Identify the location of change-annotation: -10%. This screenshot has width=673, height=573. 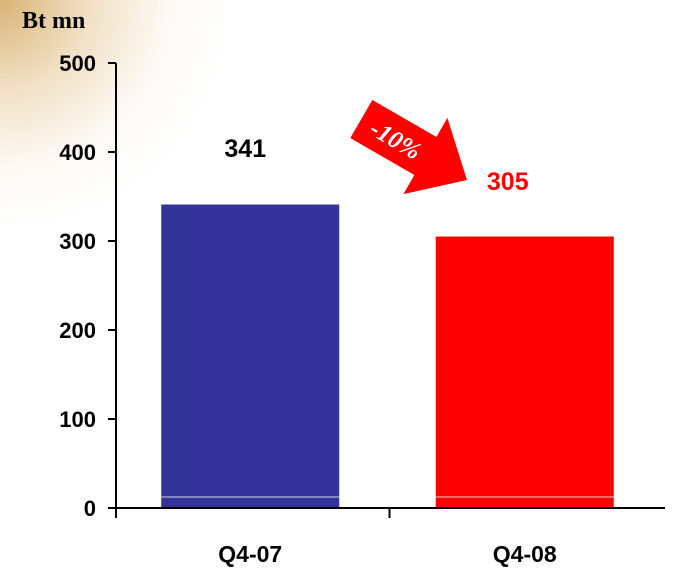
(408, 147).